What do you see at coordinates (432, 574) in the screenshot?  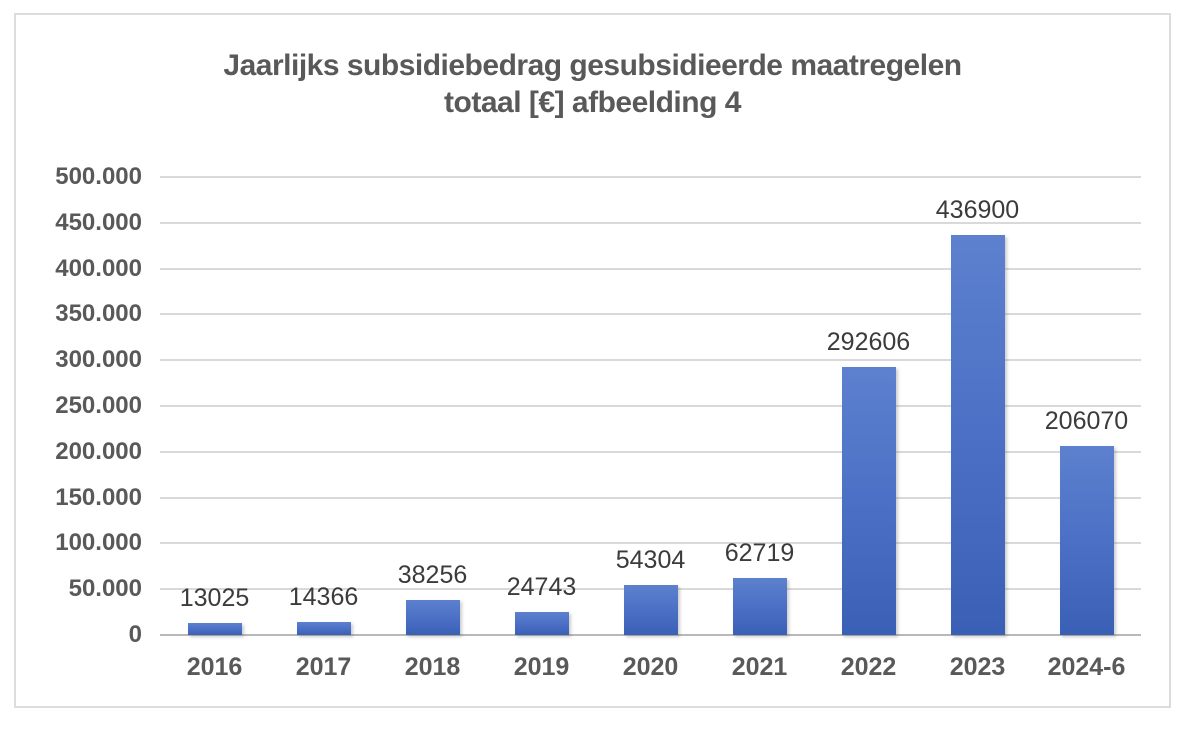 I see `bar-value-label: 38256` at bounding box center [432, 574].